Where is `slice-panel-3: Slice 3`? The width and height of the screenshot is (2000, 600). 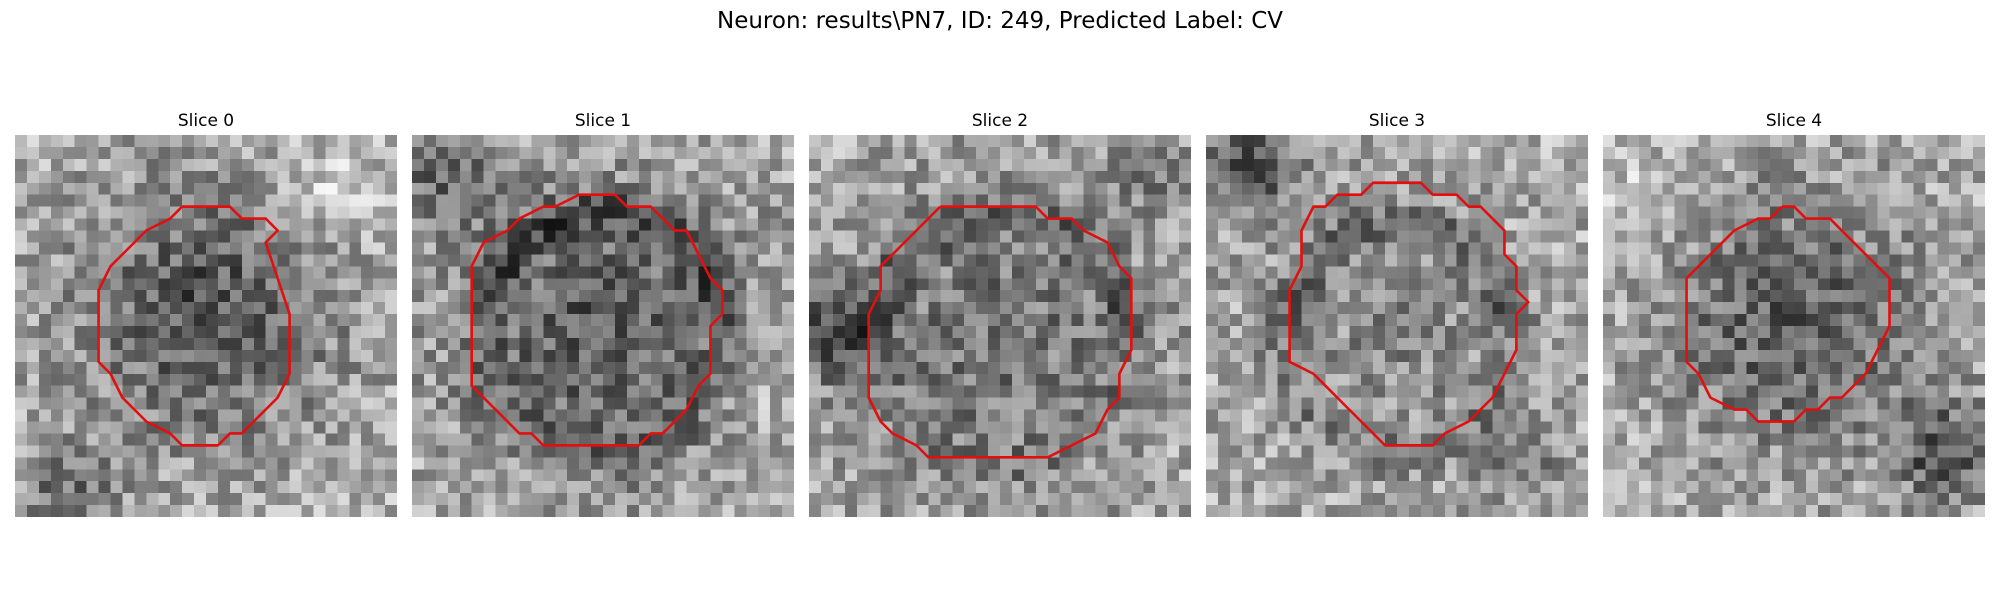
slice-panel-3: Slice 3 is located at coordinates (1397, 318).